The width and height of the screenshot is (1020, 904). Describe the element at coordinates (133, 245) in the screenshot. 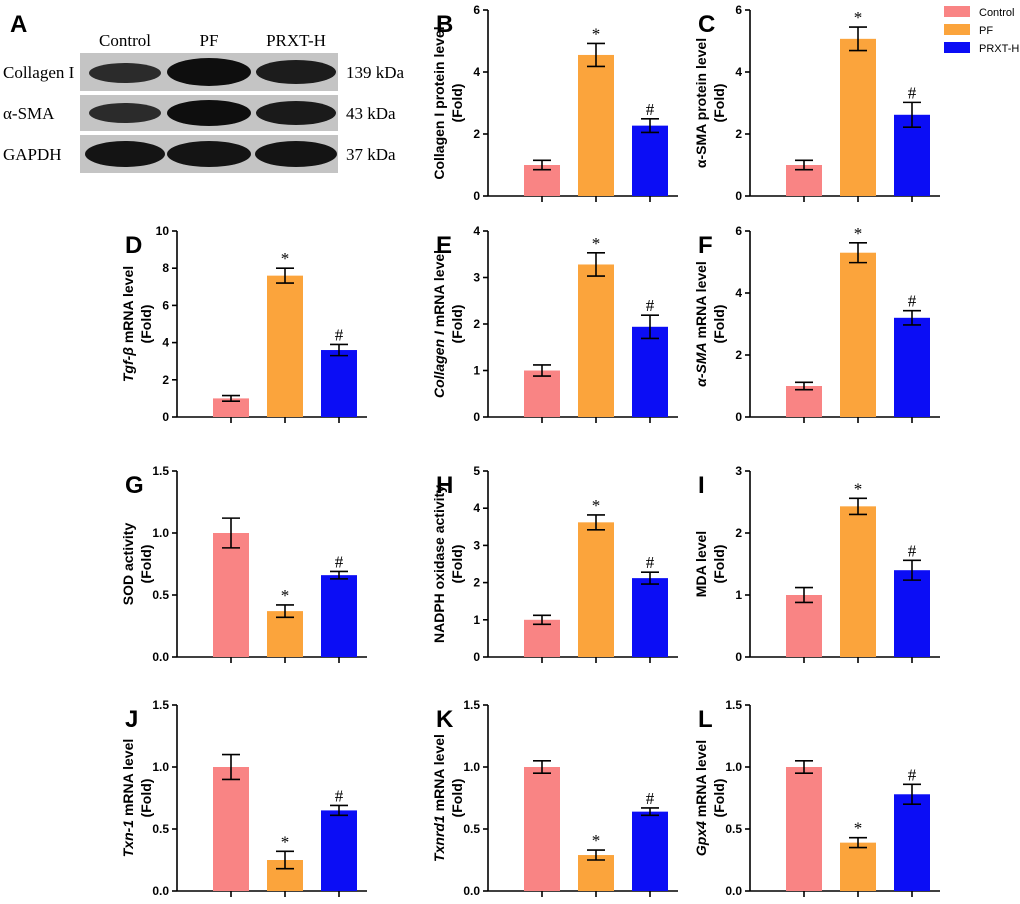

I see `panel-letter: D` at that location.